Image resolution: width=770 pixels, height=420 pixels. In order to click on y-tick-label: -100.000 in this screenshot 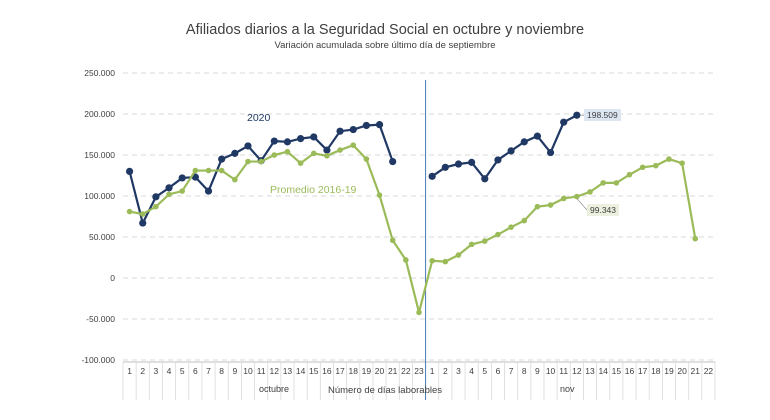, I will do `click(98, 360)`.